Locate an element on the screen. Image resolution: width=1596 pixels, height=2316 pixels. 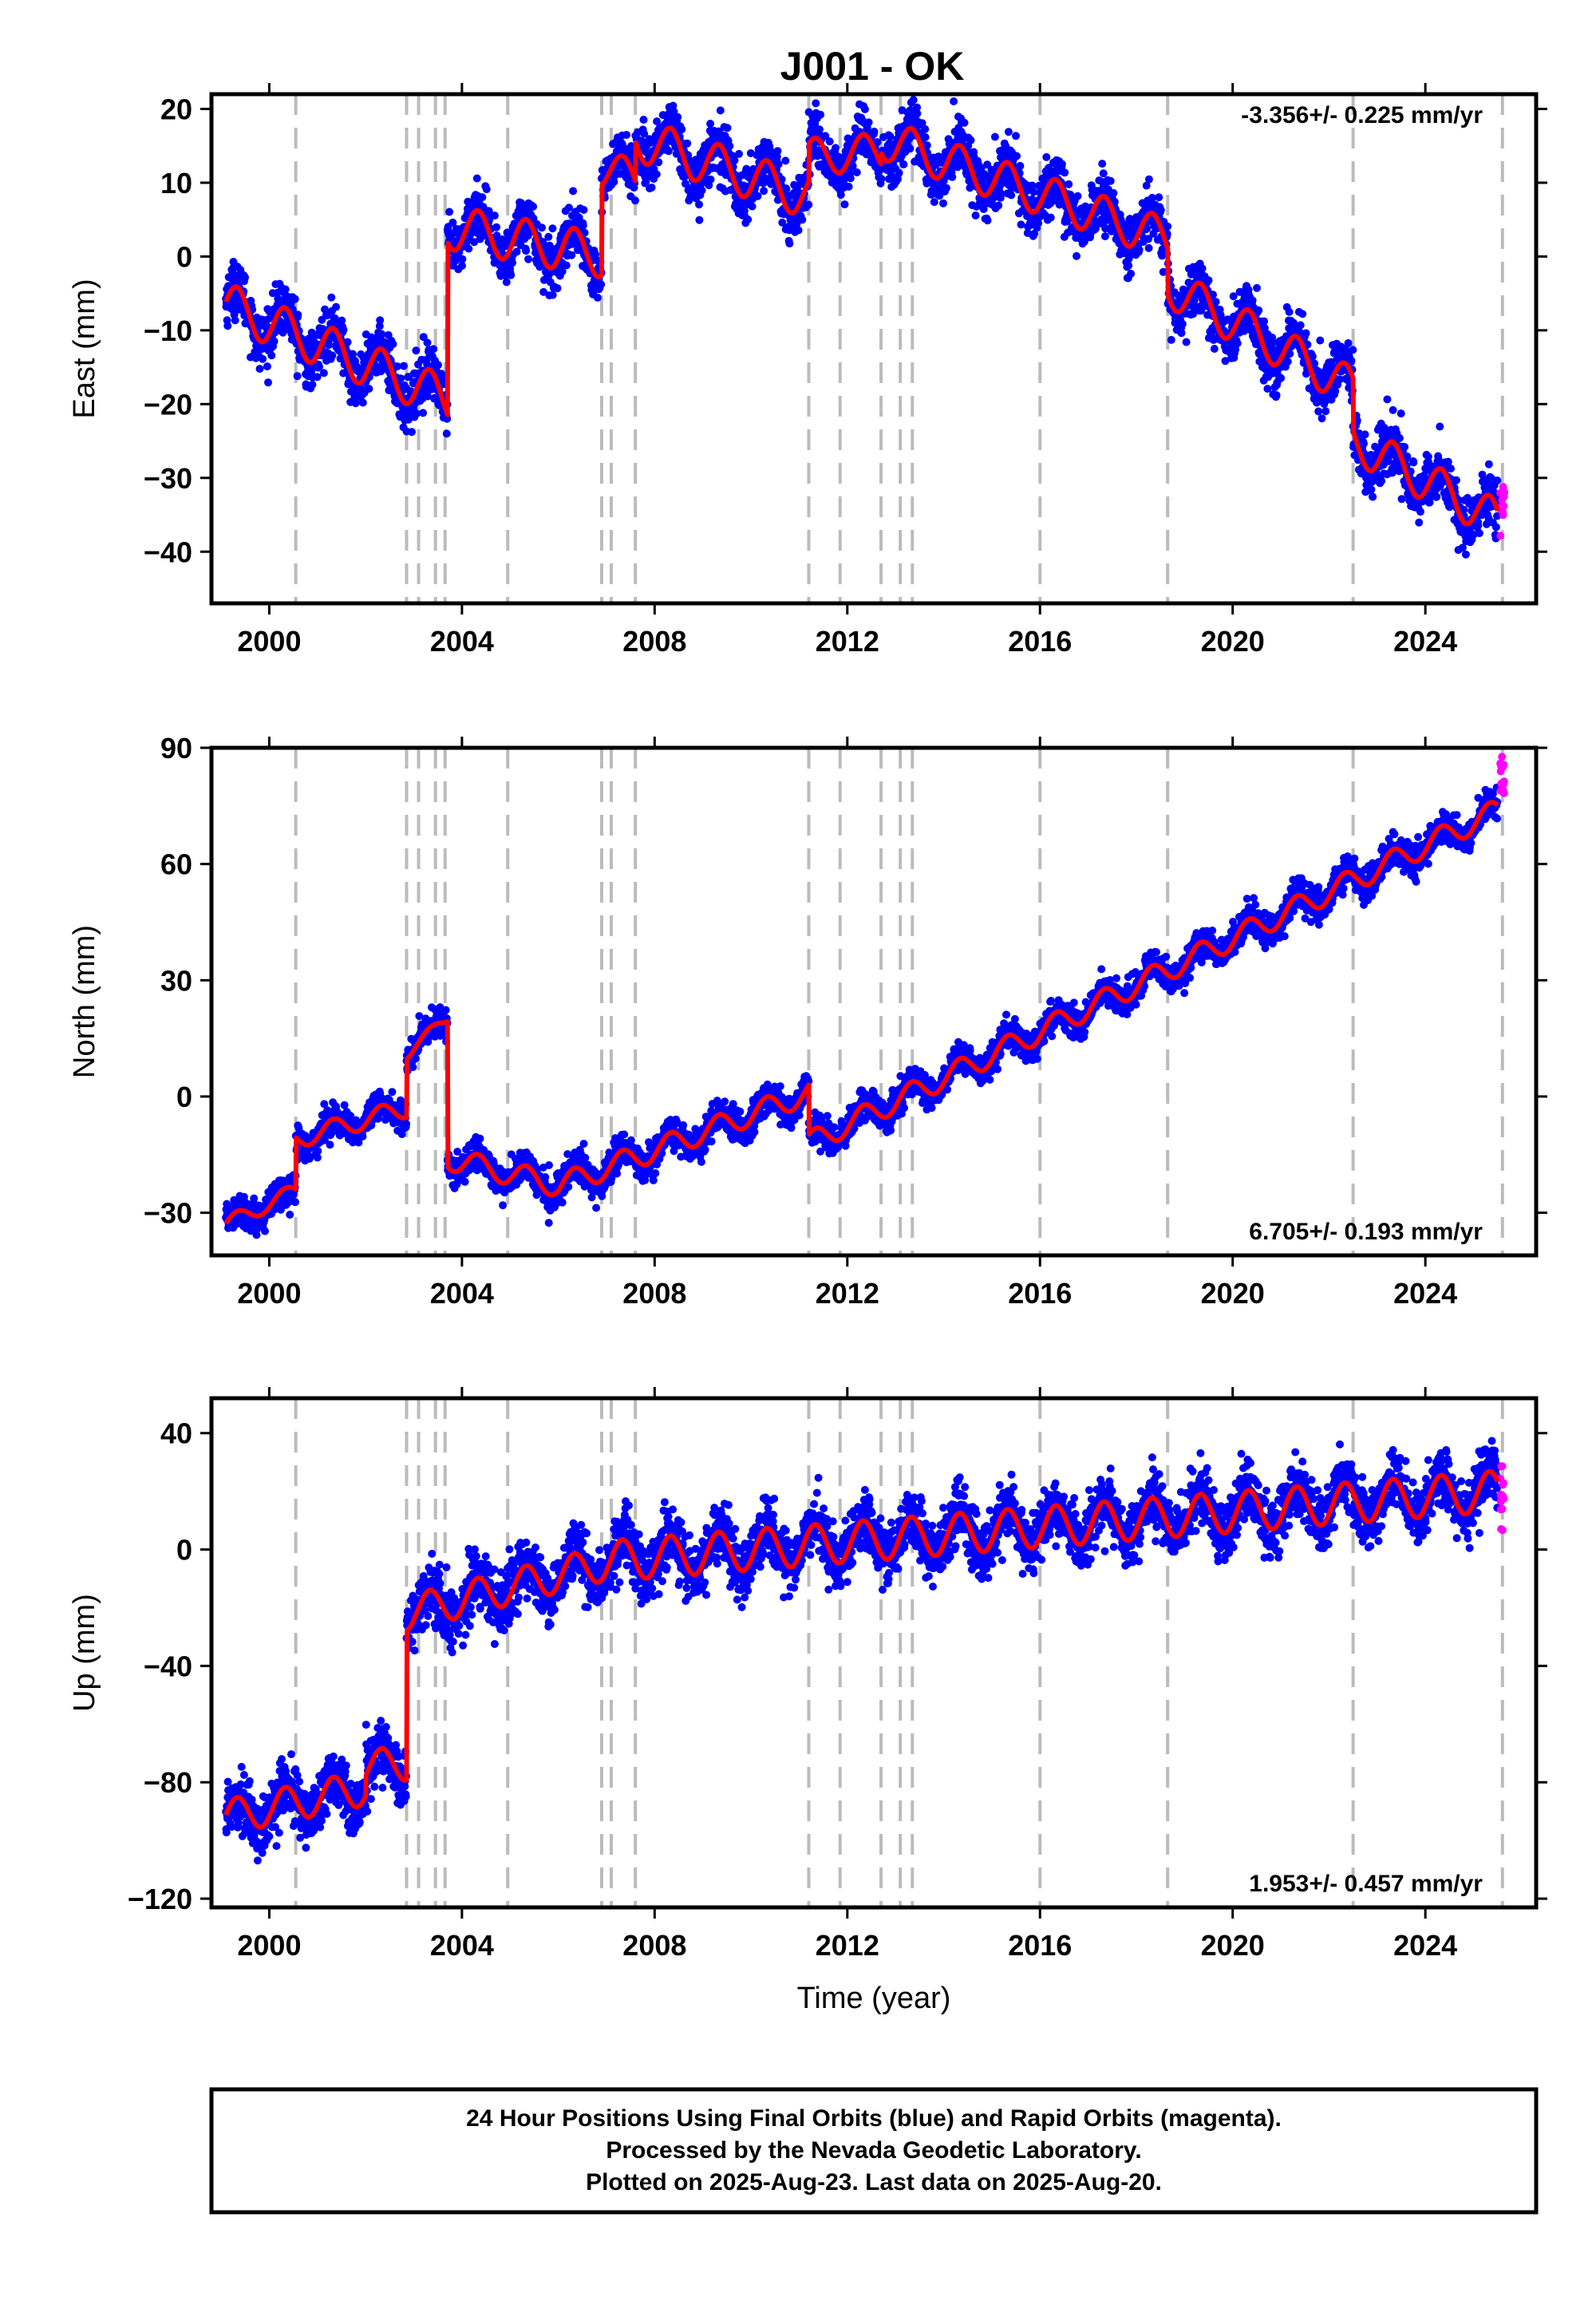
model-fit-line is located at coordinates (861, 326).